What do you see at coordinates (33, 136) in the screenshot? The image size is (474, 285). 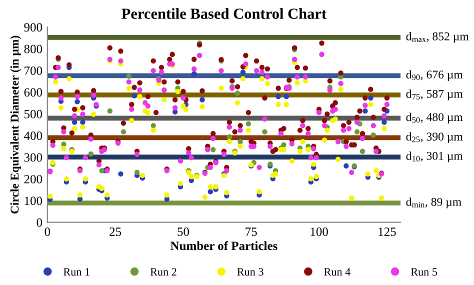 I see `y-tick-label: 400` at bounding box center [33, 136].